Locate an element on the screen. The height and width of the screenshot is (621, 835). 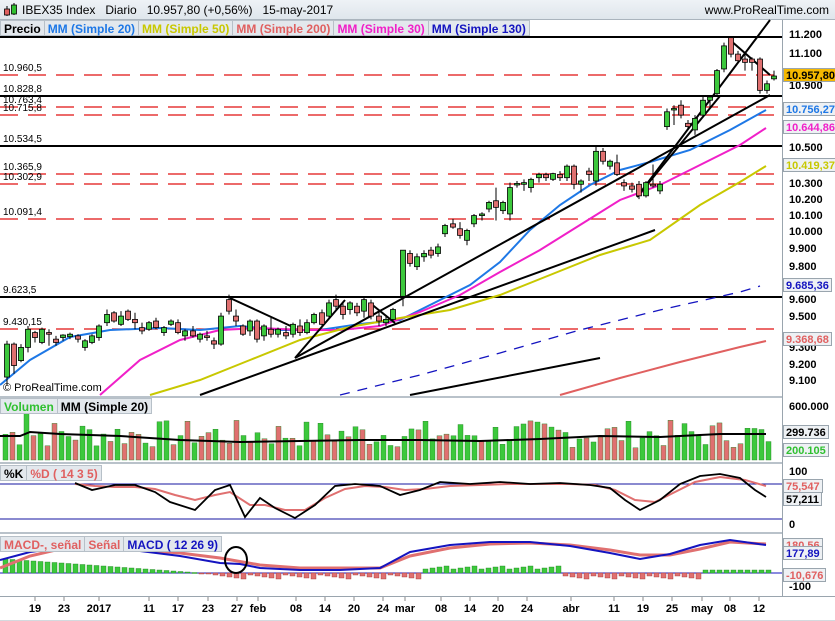
value-tag: -10,676 is located at coordinates (805, 575).